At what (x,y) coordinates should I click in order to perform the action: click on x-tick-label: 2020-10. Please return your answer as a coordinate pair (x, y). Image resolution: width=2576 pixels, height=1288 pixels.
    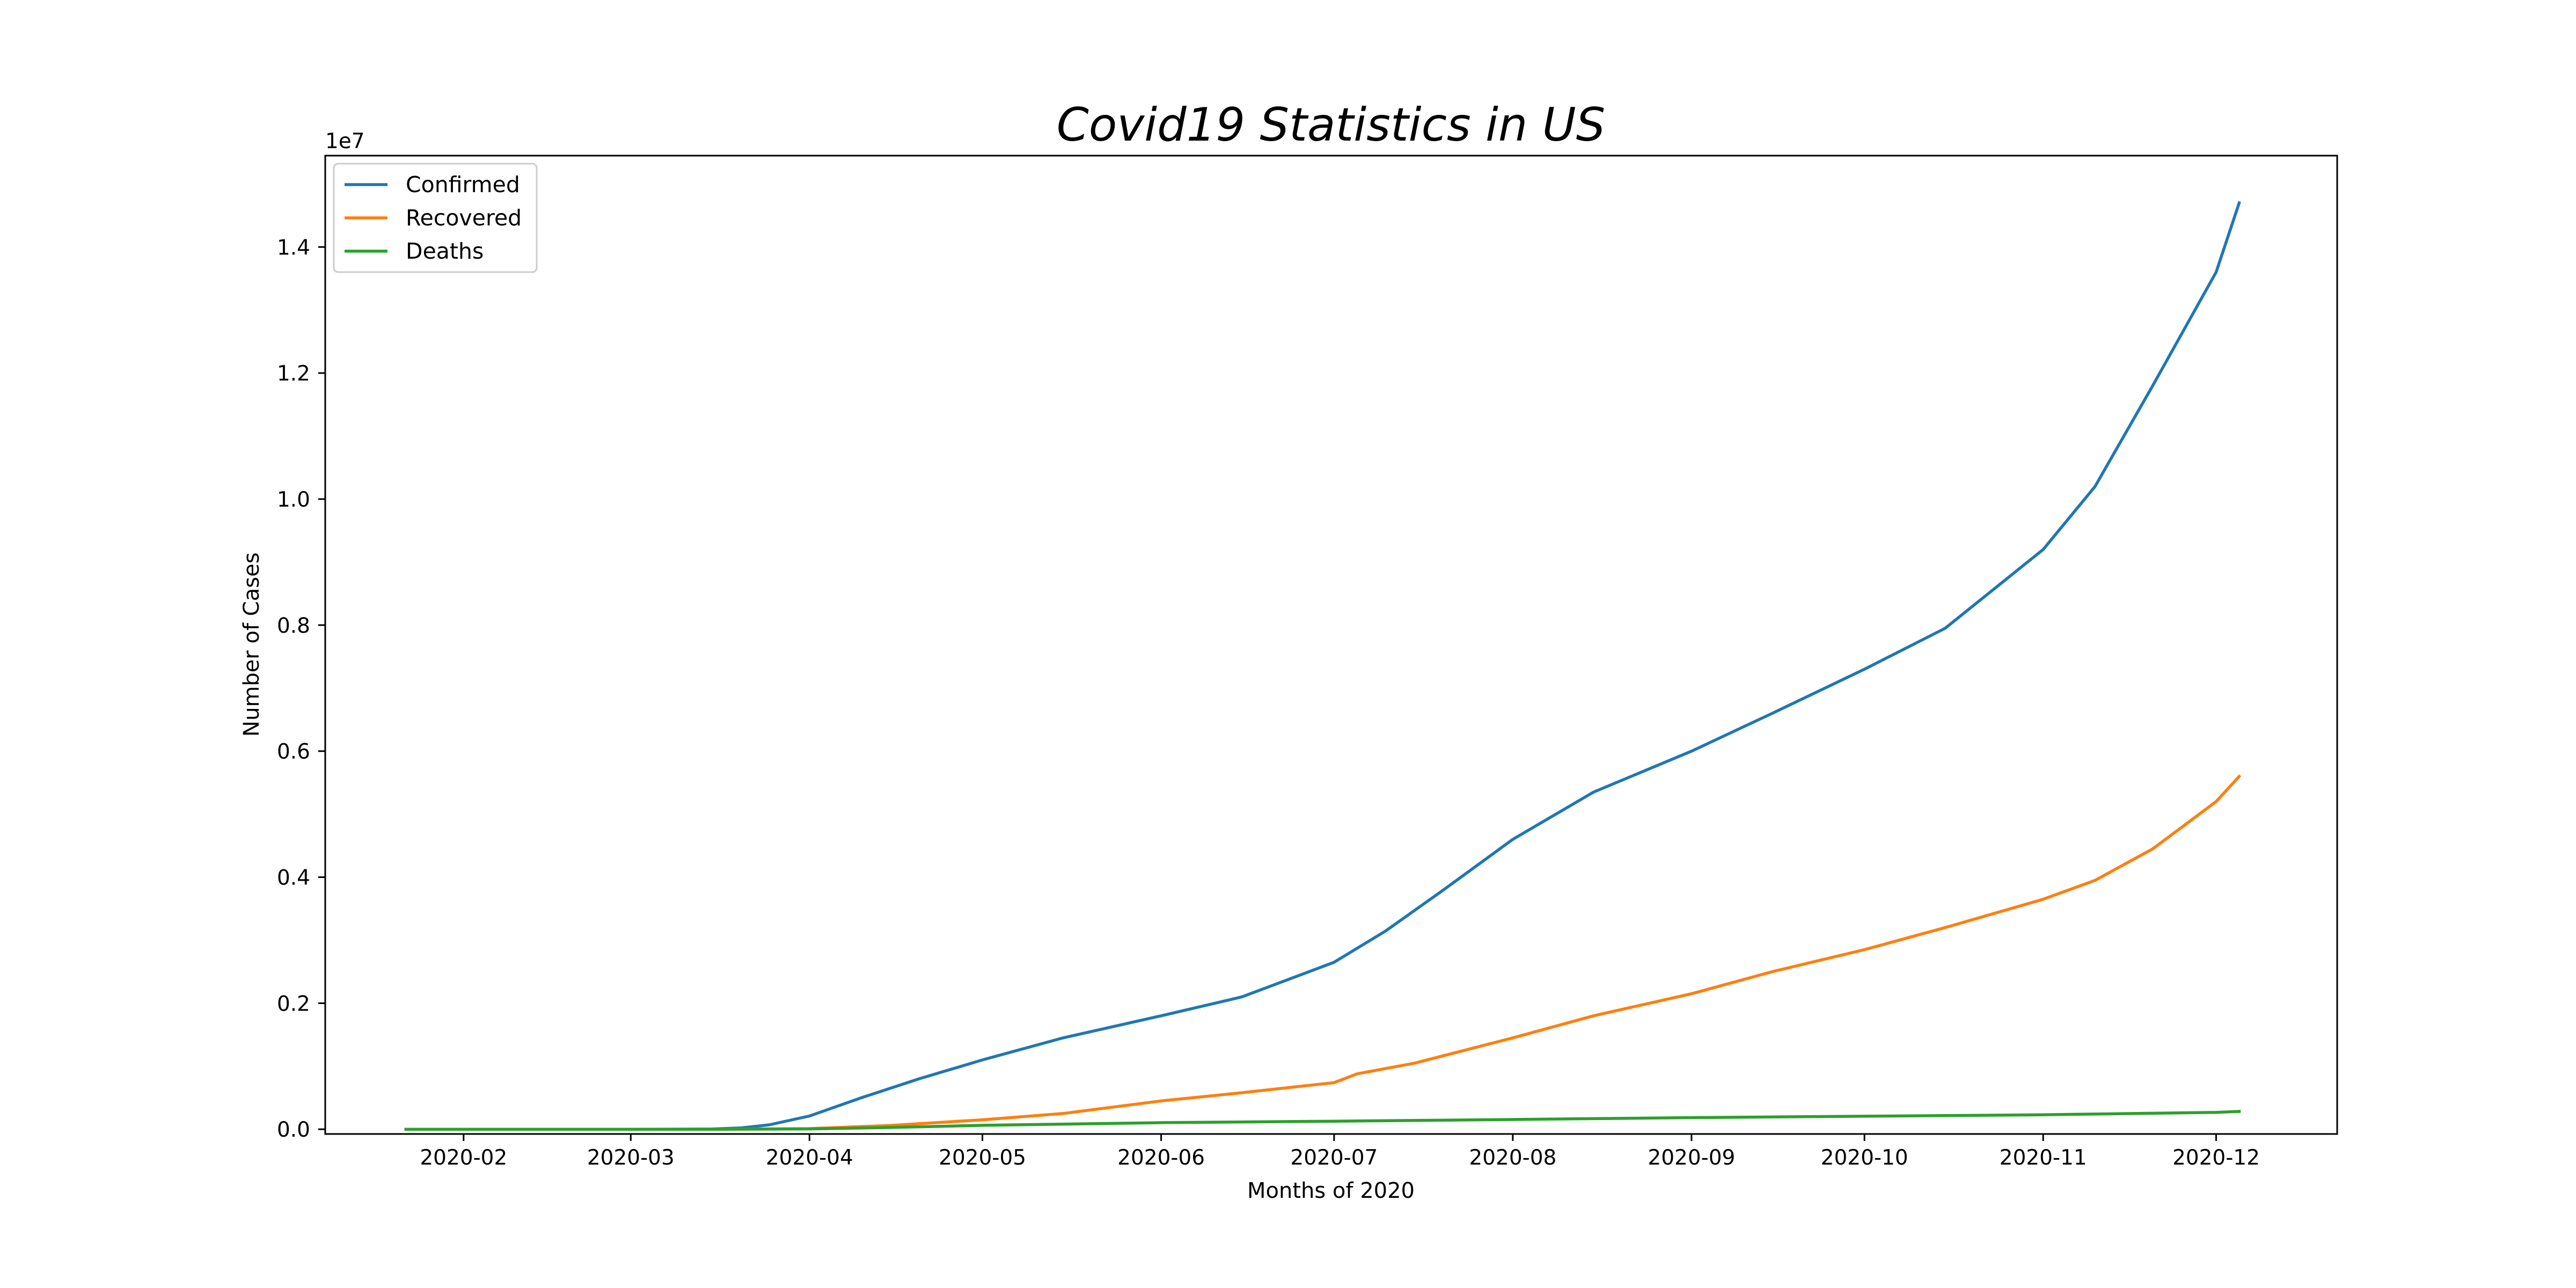
    Looking at the image, I should click on (1864, 1158).